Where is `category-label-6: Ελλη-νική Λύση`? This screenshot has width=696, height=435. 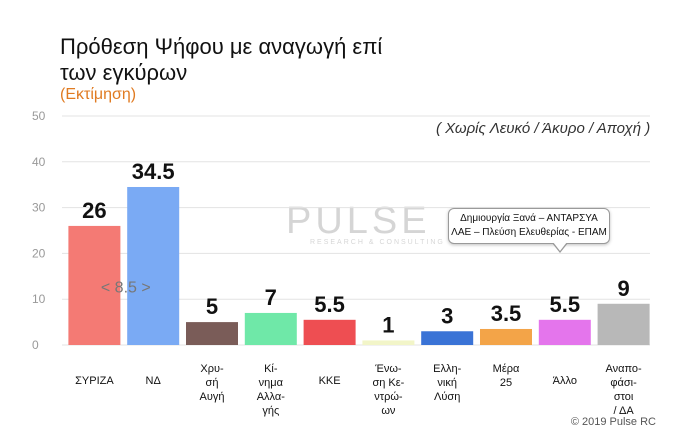 category-label-6: Ελλη-νική Λύση is located at coordinates (447, 383).